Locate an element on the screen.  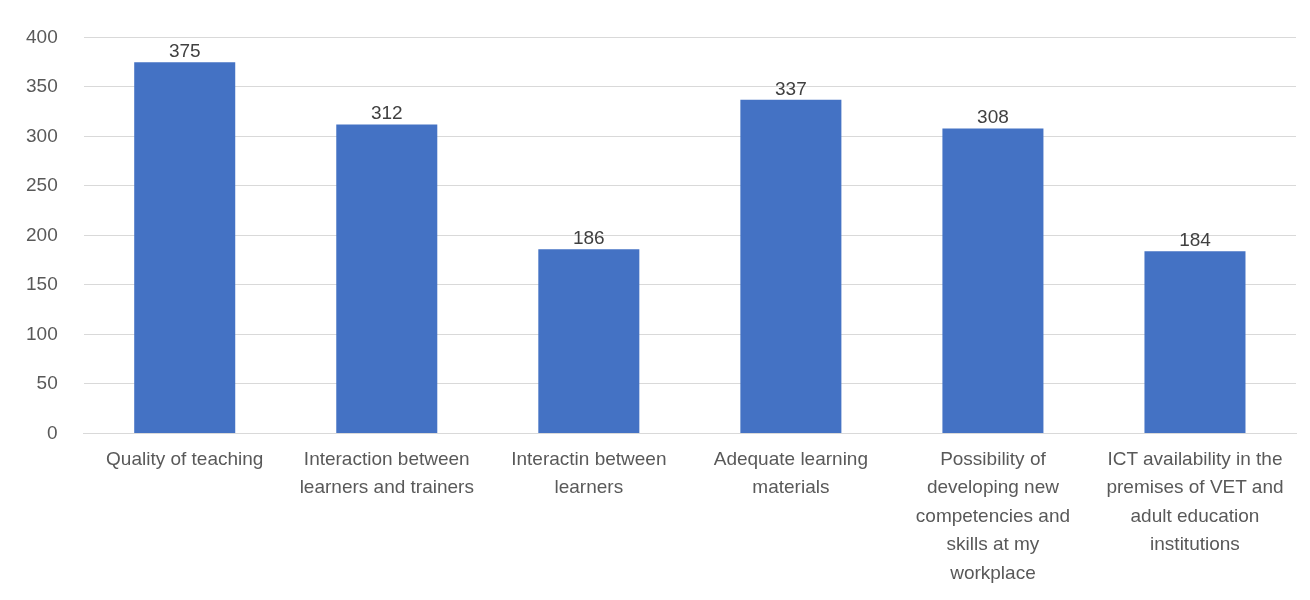
y-tick-label: 400 is located at coordinates (42, 36).